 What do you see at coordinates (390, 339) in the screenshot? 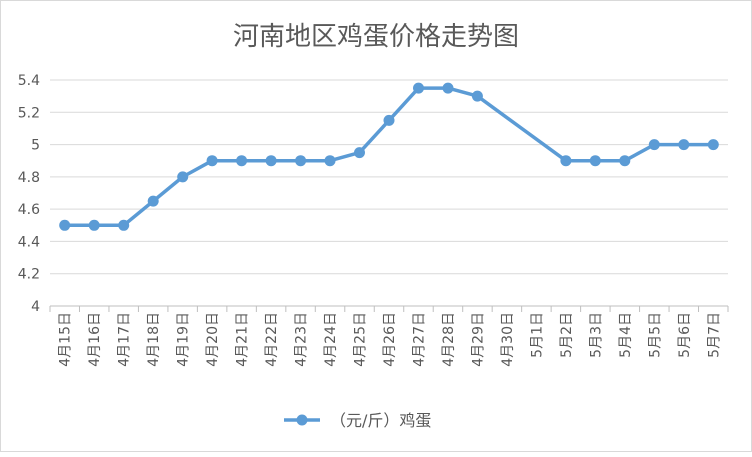
I see `x-tick-label: 4月26日` at bounding box center [390, 339].